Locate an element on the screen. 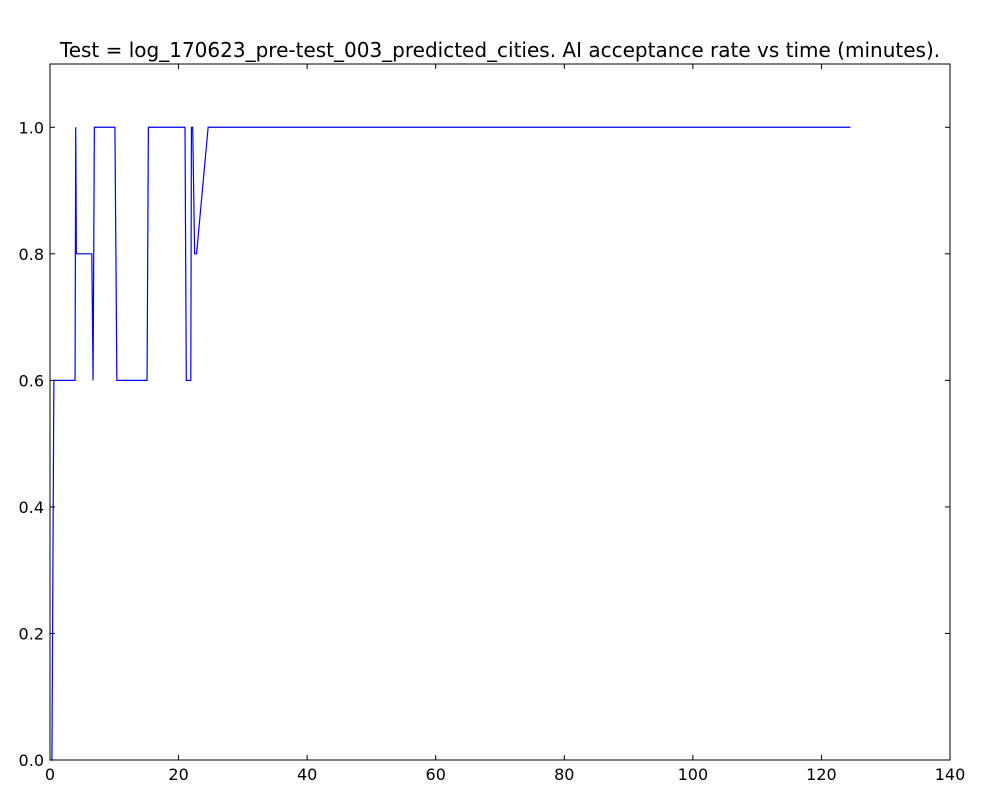  y-tick-label: 0.4 is located at coordinates (31, 507).